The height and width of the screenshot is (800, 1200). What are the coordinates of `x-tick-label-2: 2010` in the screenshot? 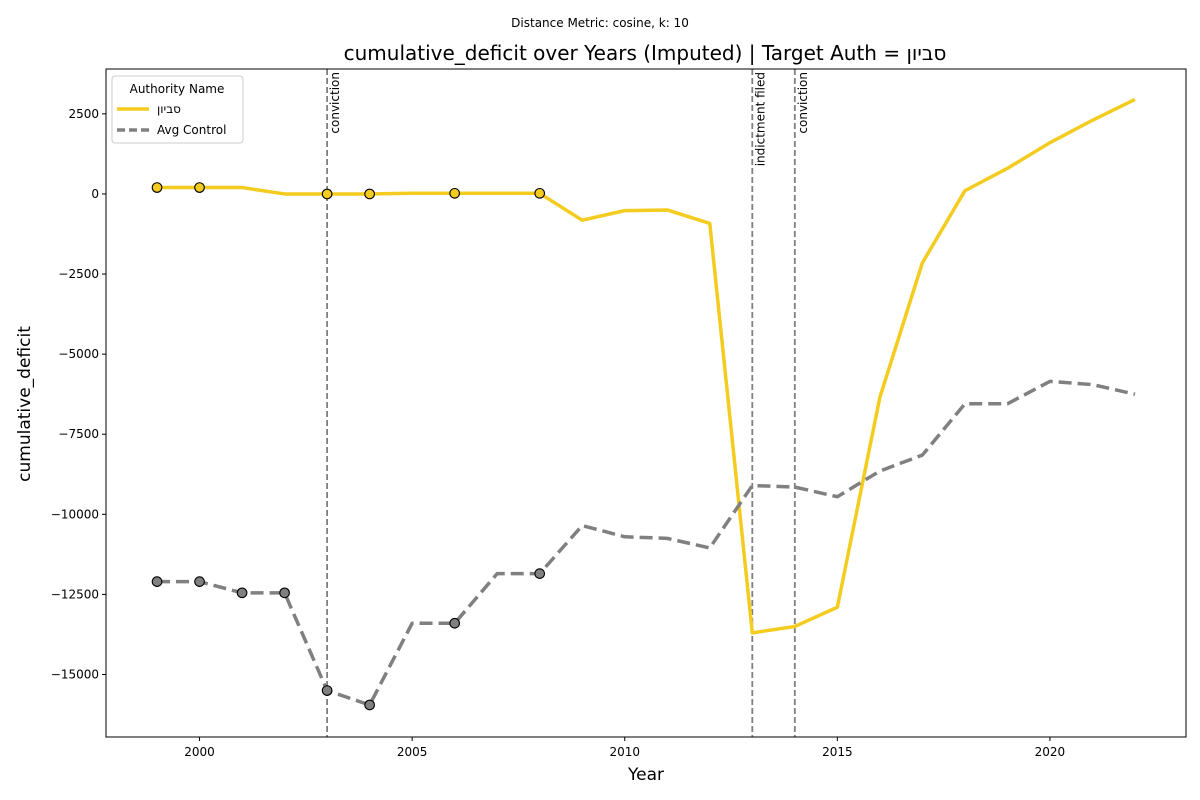 It's located at (624, 752).